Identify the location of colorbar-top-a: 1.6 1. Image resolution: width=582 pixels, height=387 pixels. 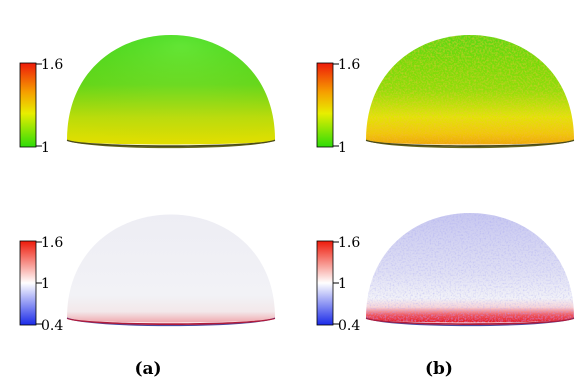
(41, 106).